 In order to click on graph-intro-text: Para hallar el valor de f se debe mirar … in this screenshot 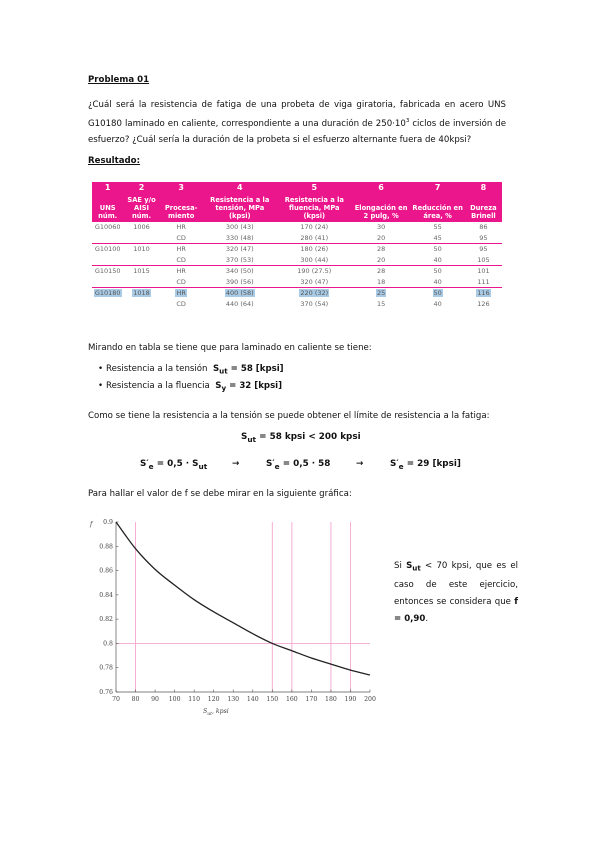, I will do `click(220, 494)`.